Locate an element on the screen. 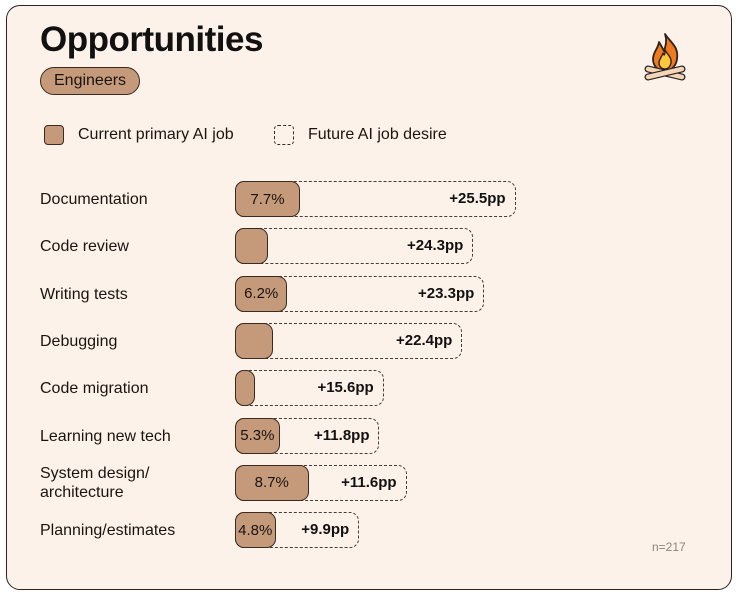  category-label: Debugging is located at coordinates (79, 341).